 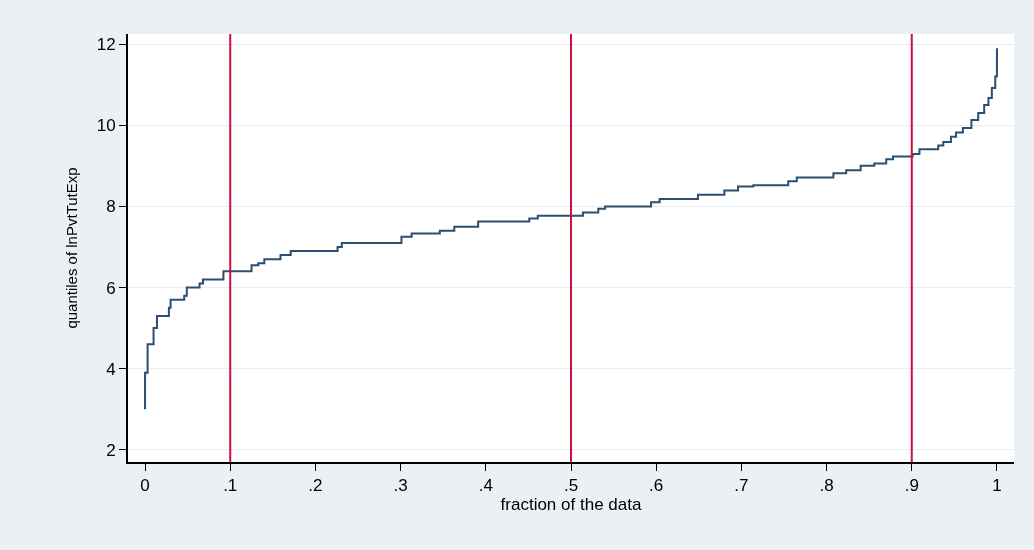 What do you see at coordinates (111, 288) in the screenshot?
I see `y-tick-label: 6` at bounding box center [111, 288].